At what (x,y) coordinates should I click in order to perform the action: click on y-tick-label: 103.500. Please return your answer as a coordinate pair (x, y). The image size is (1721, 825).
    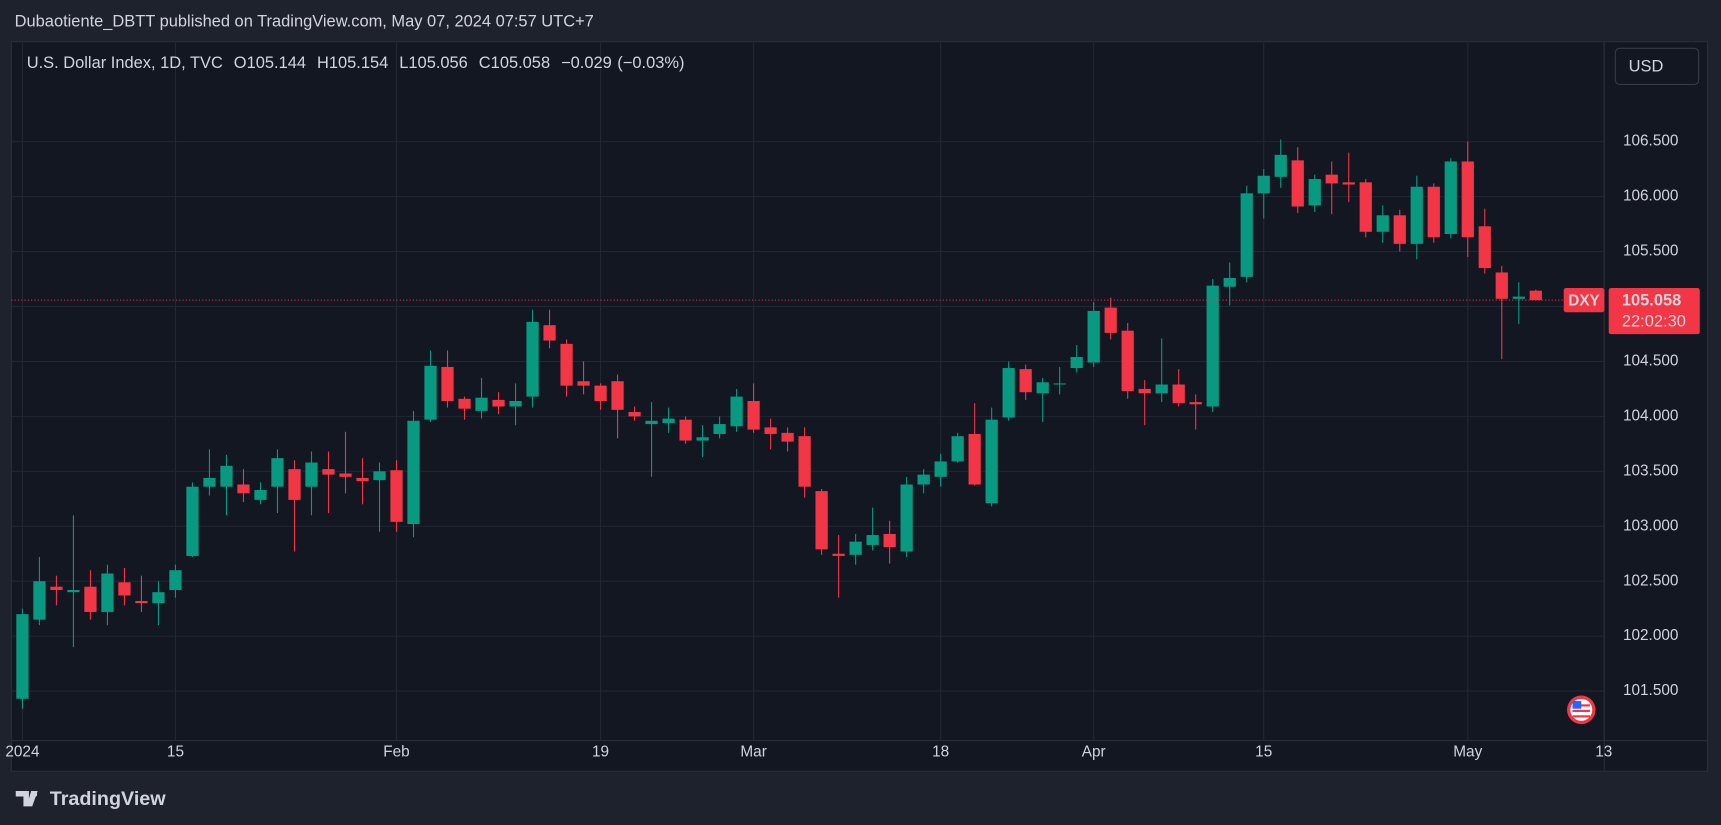
    Looking at the image, I should click on (1650, 470).